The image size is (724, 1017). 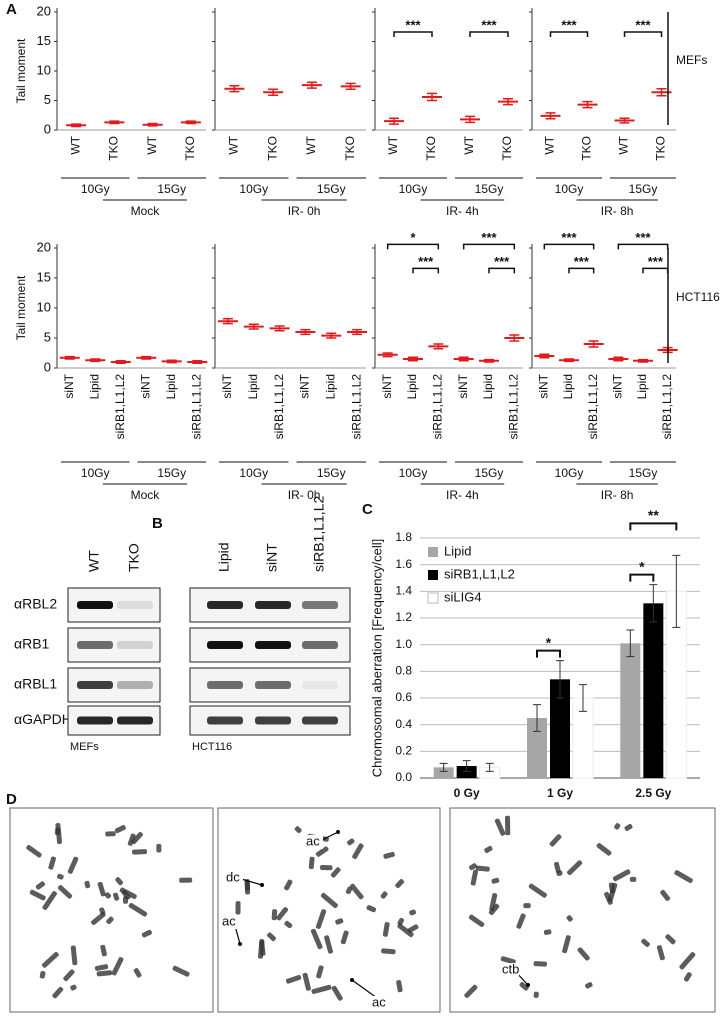 I want to click on treatment-label: IR- 4h, so click(x=462, y=211).